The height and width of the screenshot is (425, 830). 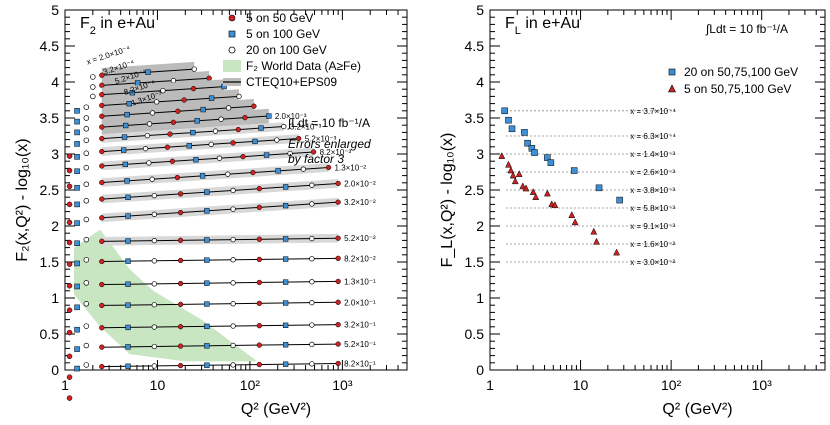 I want to click on y-tick-label: 2, so click(x=480, y=226).